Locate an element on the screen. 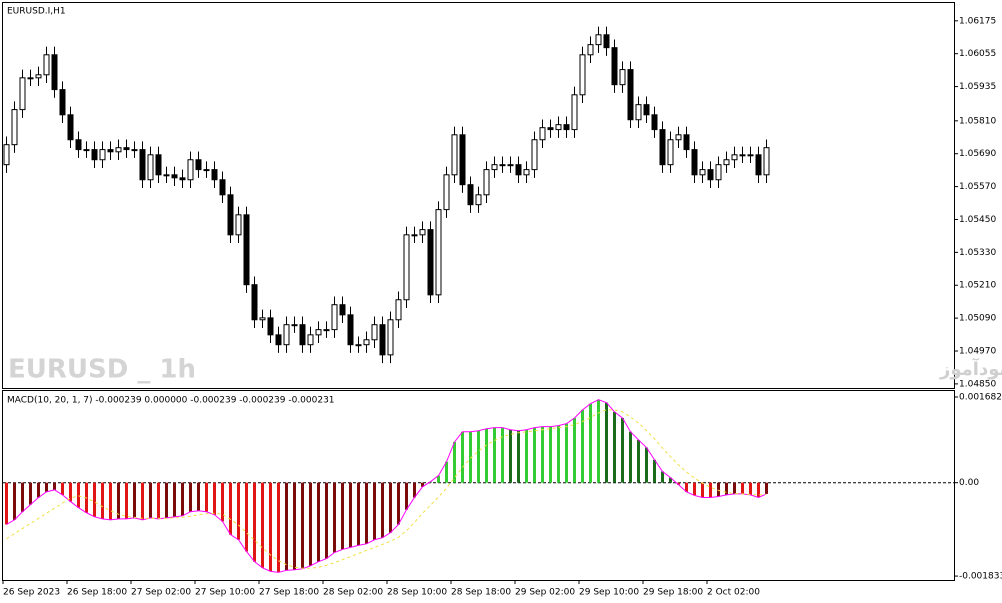 Image resolution: width=1002 pixels, height=603 pixels. y-tick-label: 1.05210 is located at coordinates (977, 286).